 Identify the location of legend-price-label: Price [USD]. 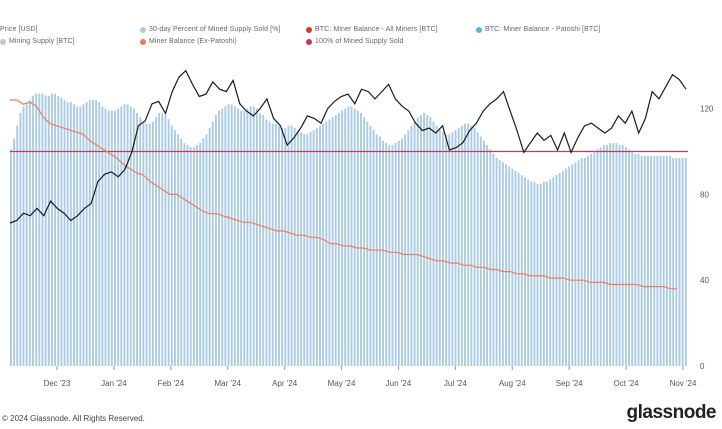
(19, 29).